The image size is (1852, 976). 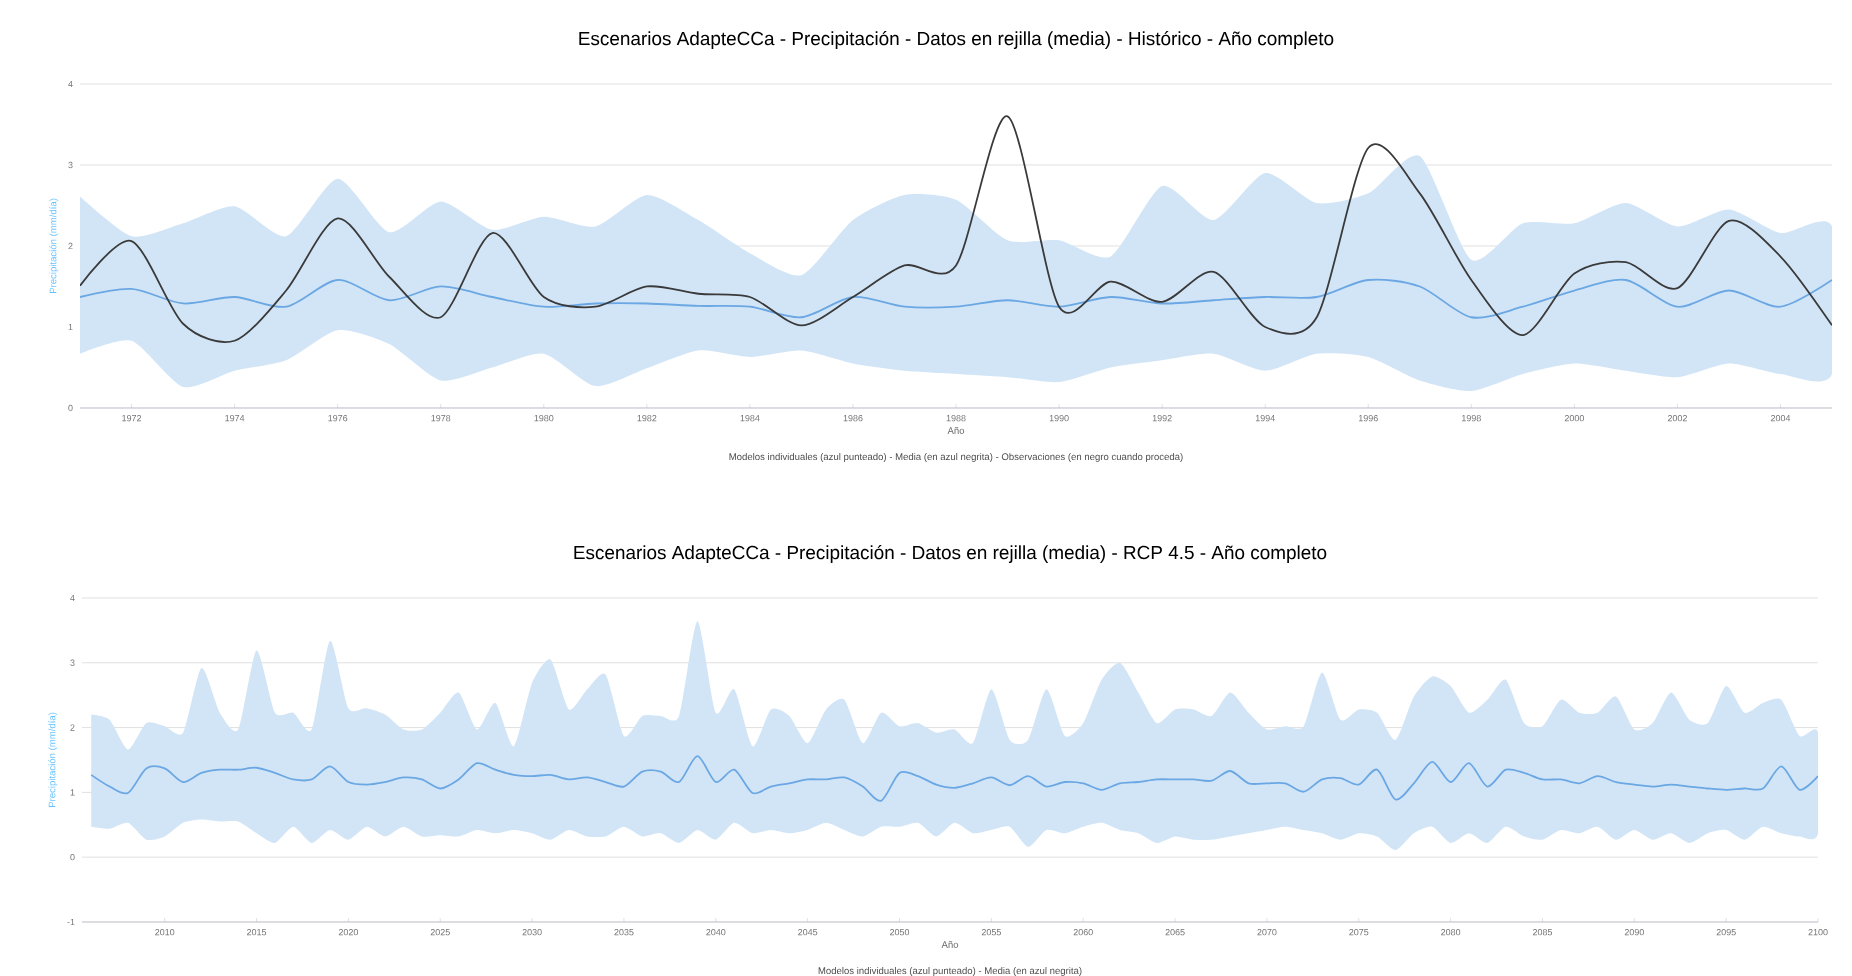 I want to click on chart-title: Escenarios AdapteCCa - Precipitación - Datos en rejilla (media) - RCP 4.5 - Año completo, so click(x=950, y=554).